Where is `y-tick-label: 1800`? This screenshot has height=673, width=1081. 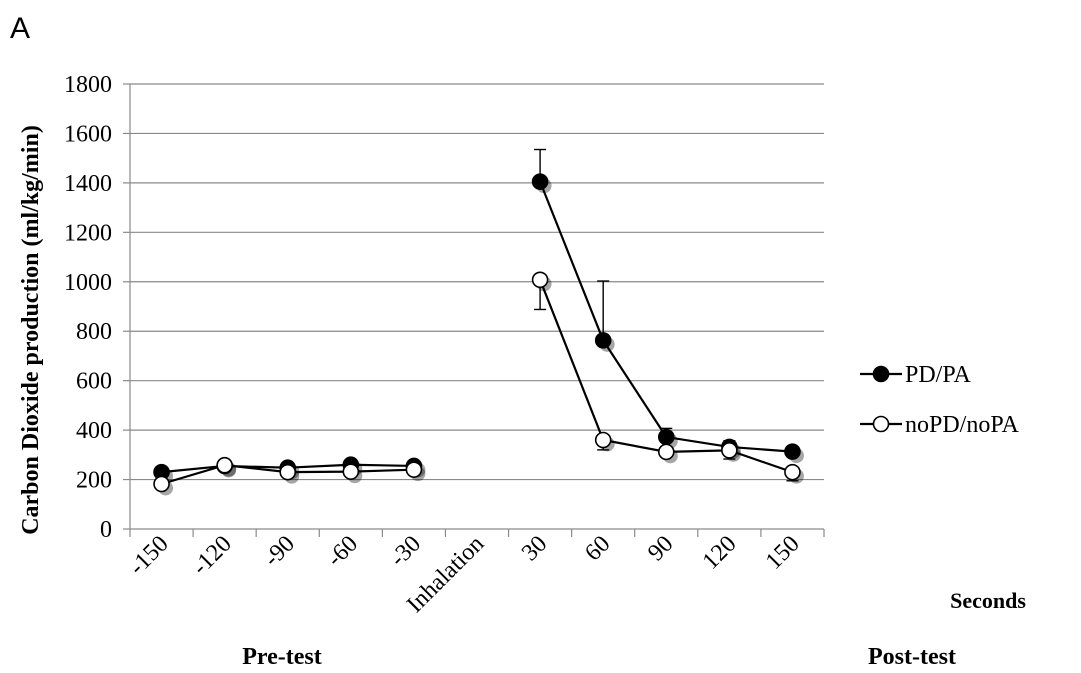 y-tick-label: 1800 is located at coordinates (88, 85).